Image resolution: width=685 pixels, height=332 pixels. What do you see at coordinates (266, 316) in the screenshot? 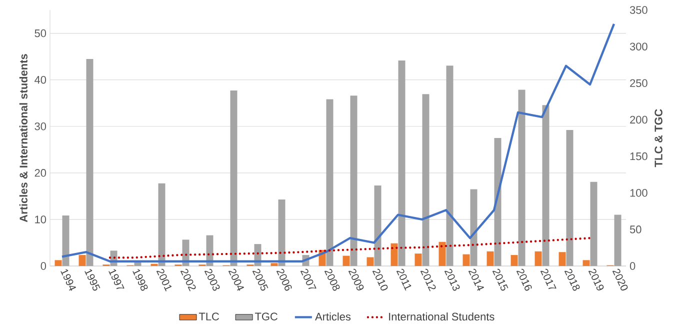
I see `legend-label: TGC` at bounding box center [266, 316].